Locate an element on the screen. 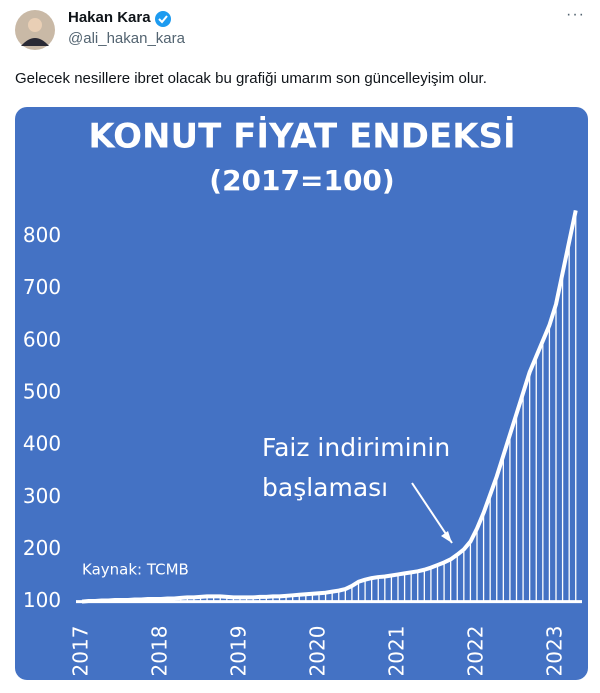 The height and width of the screenshot is (693, 600). y-tick-label: 200 is located at coordinates (42, 548).